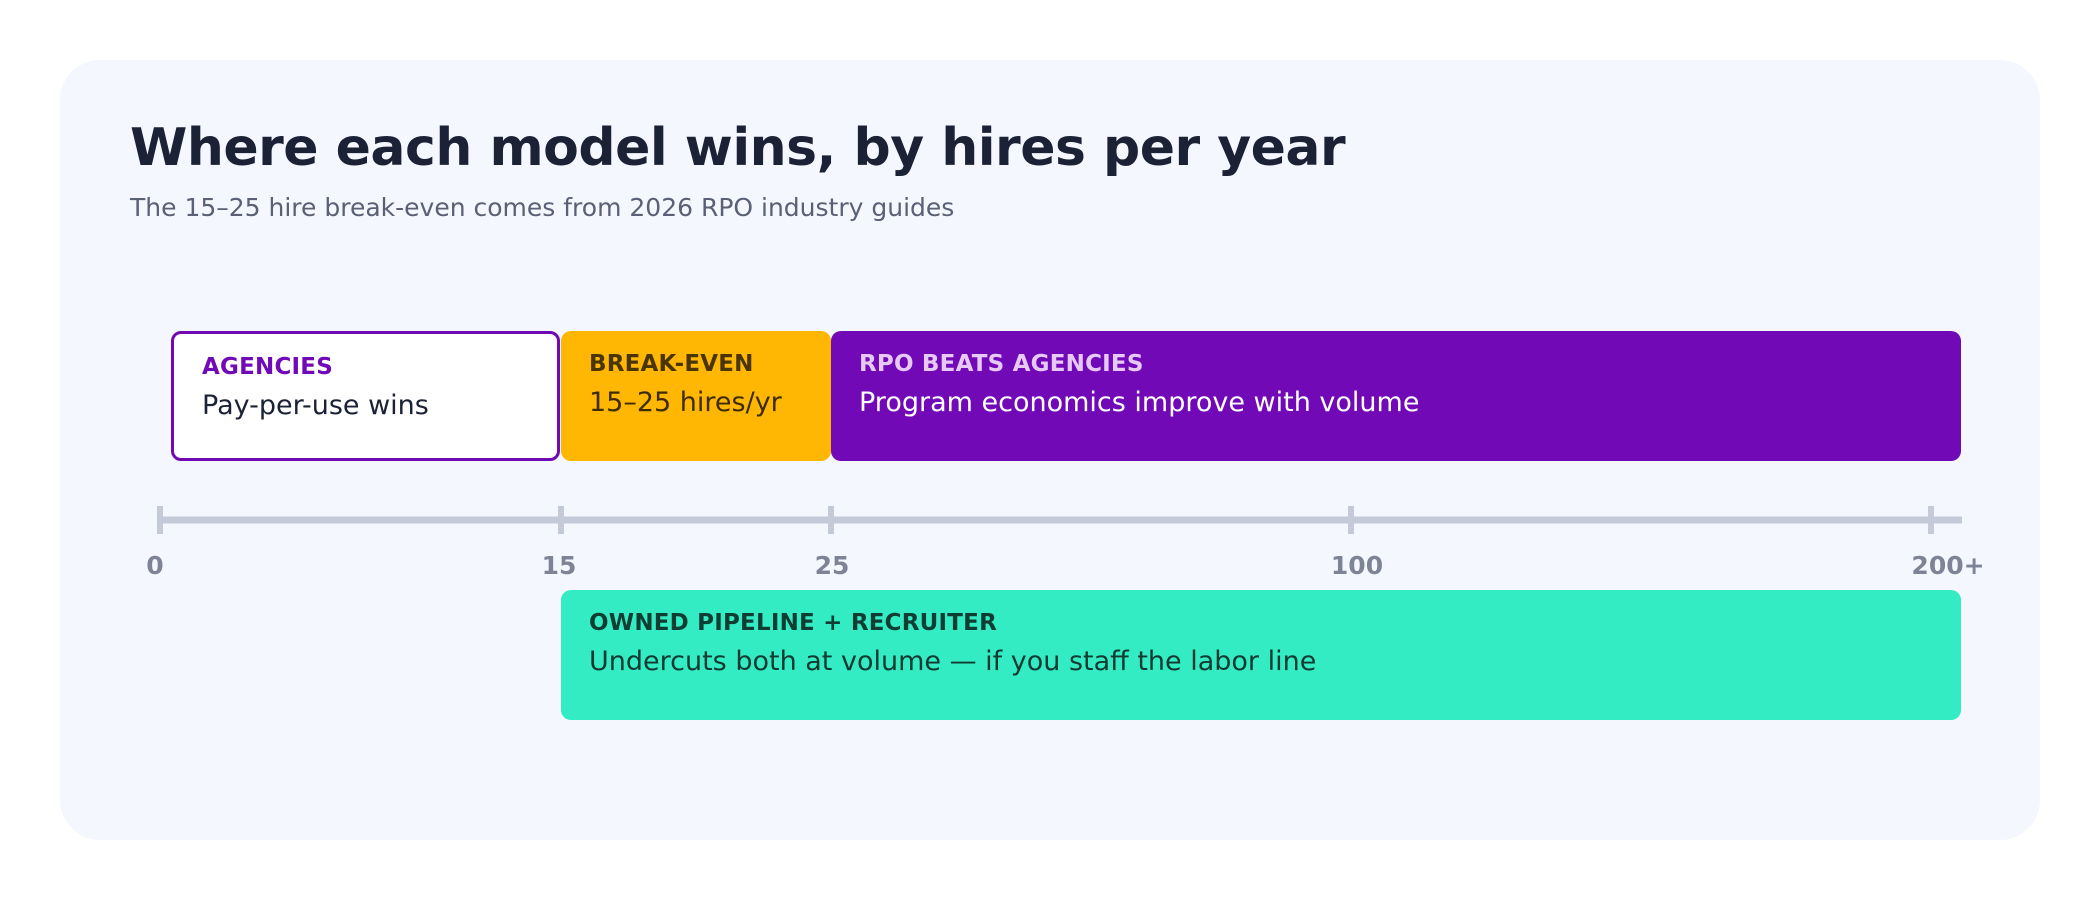 Image resolution: width=2100 pixels, height=900 pixels. What do you see at coordinates (738, 148) in the screenshot?
I see `page-title: Where each model wins, by hires per year` at bounding box center [738, 148].